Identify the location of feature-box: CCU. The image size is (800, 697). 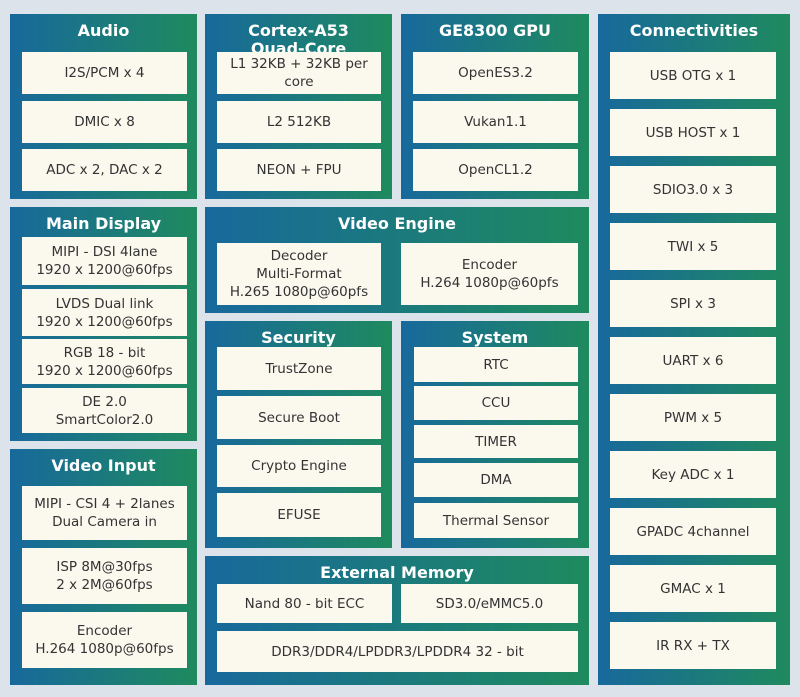
(496, 403).